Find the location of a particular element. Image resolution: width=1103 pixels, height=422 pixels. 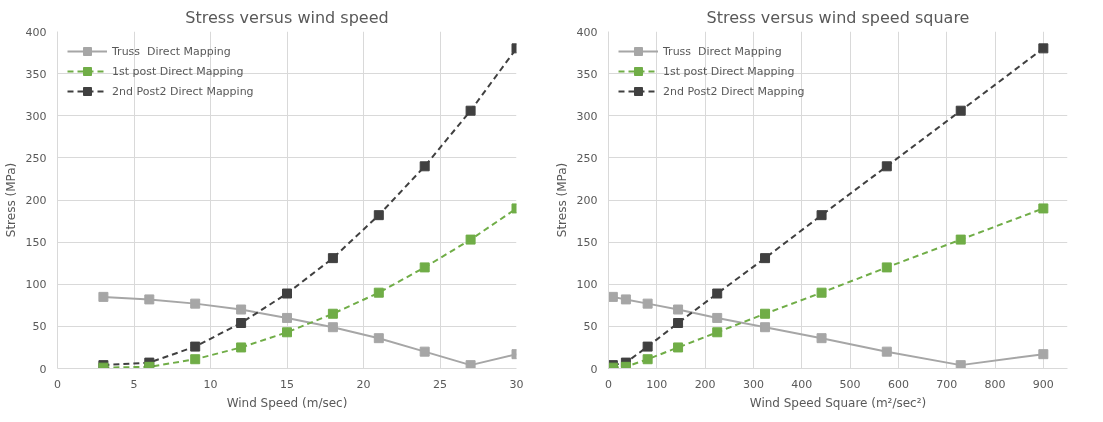

x-tick-label: 900 is located at coordinates (1043, 384).